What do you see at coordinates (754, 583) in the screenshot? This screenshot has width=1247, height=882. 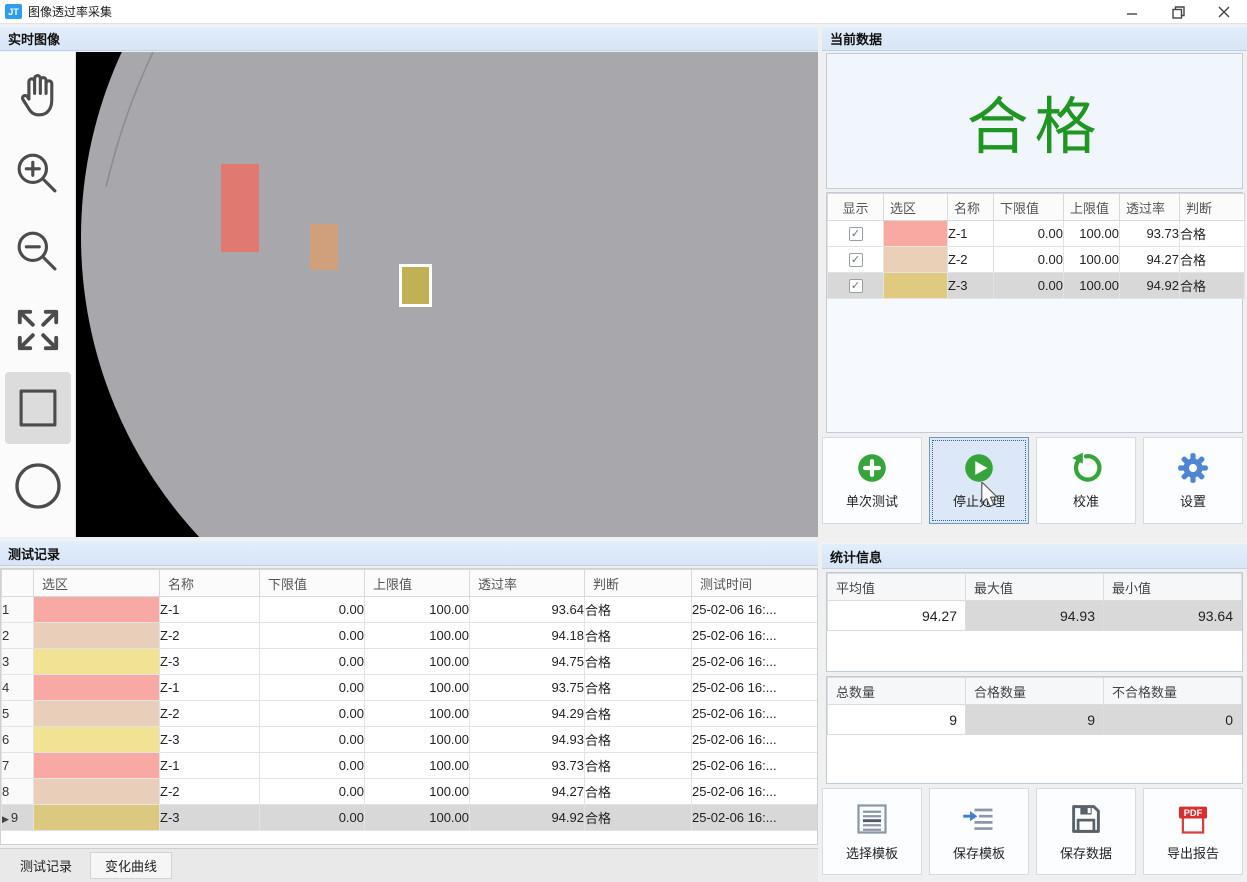 I see `col-time: 测试时间` at bounding box center [754, 583].